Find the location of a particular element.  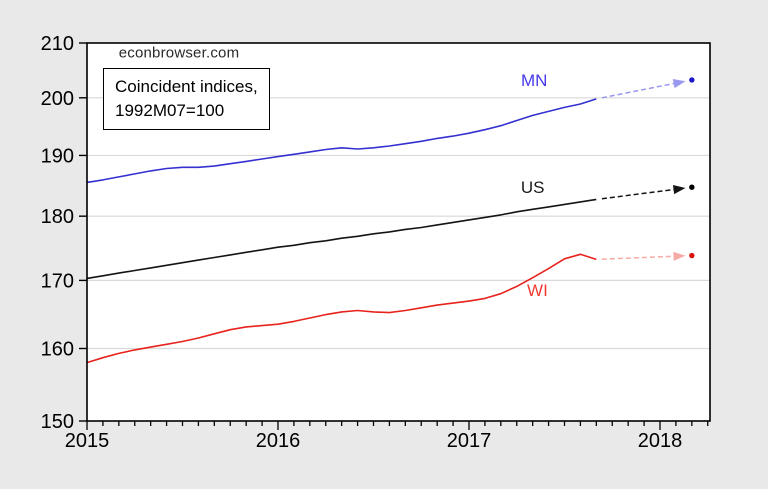

watermark: econbrowser.com is located at coordinates (179, 53).